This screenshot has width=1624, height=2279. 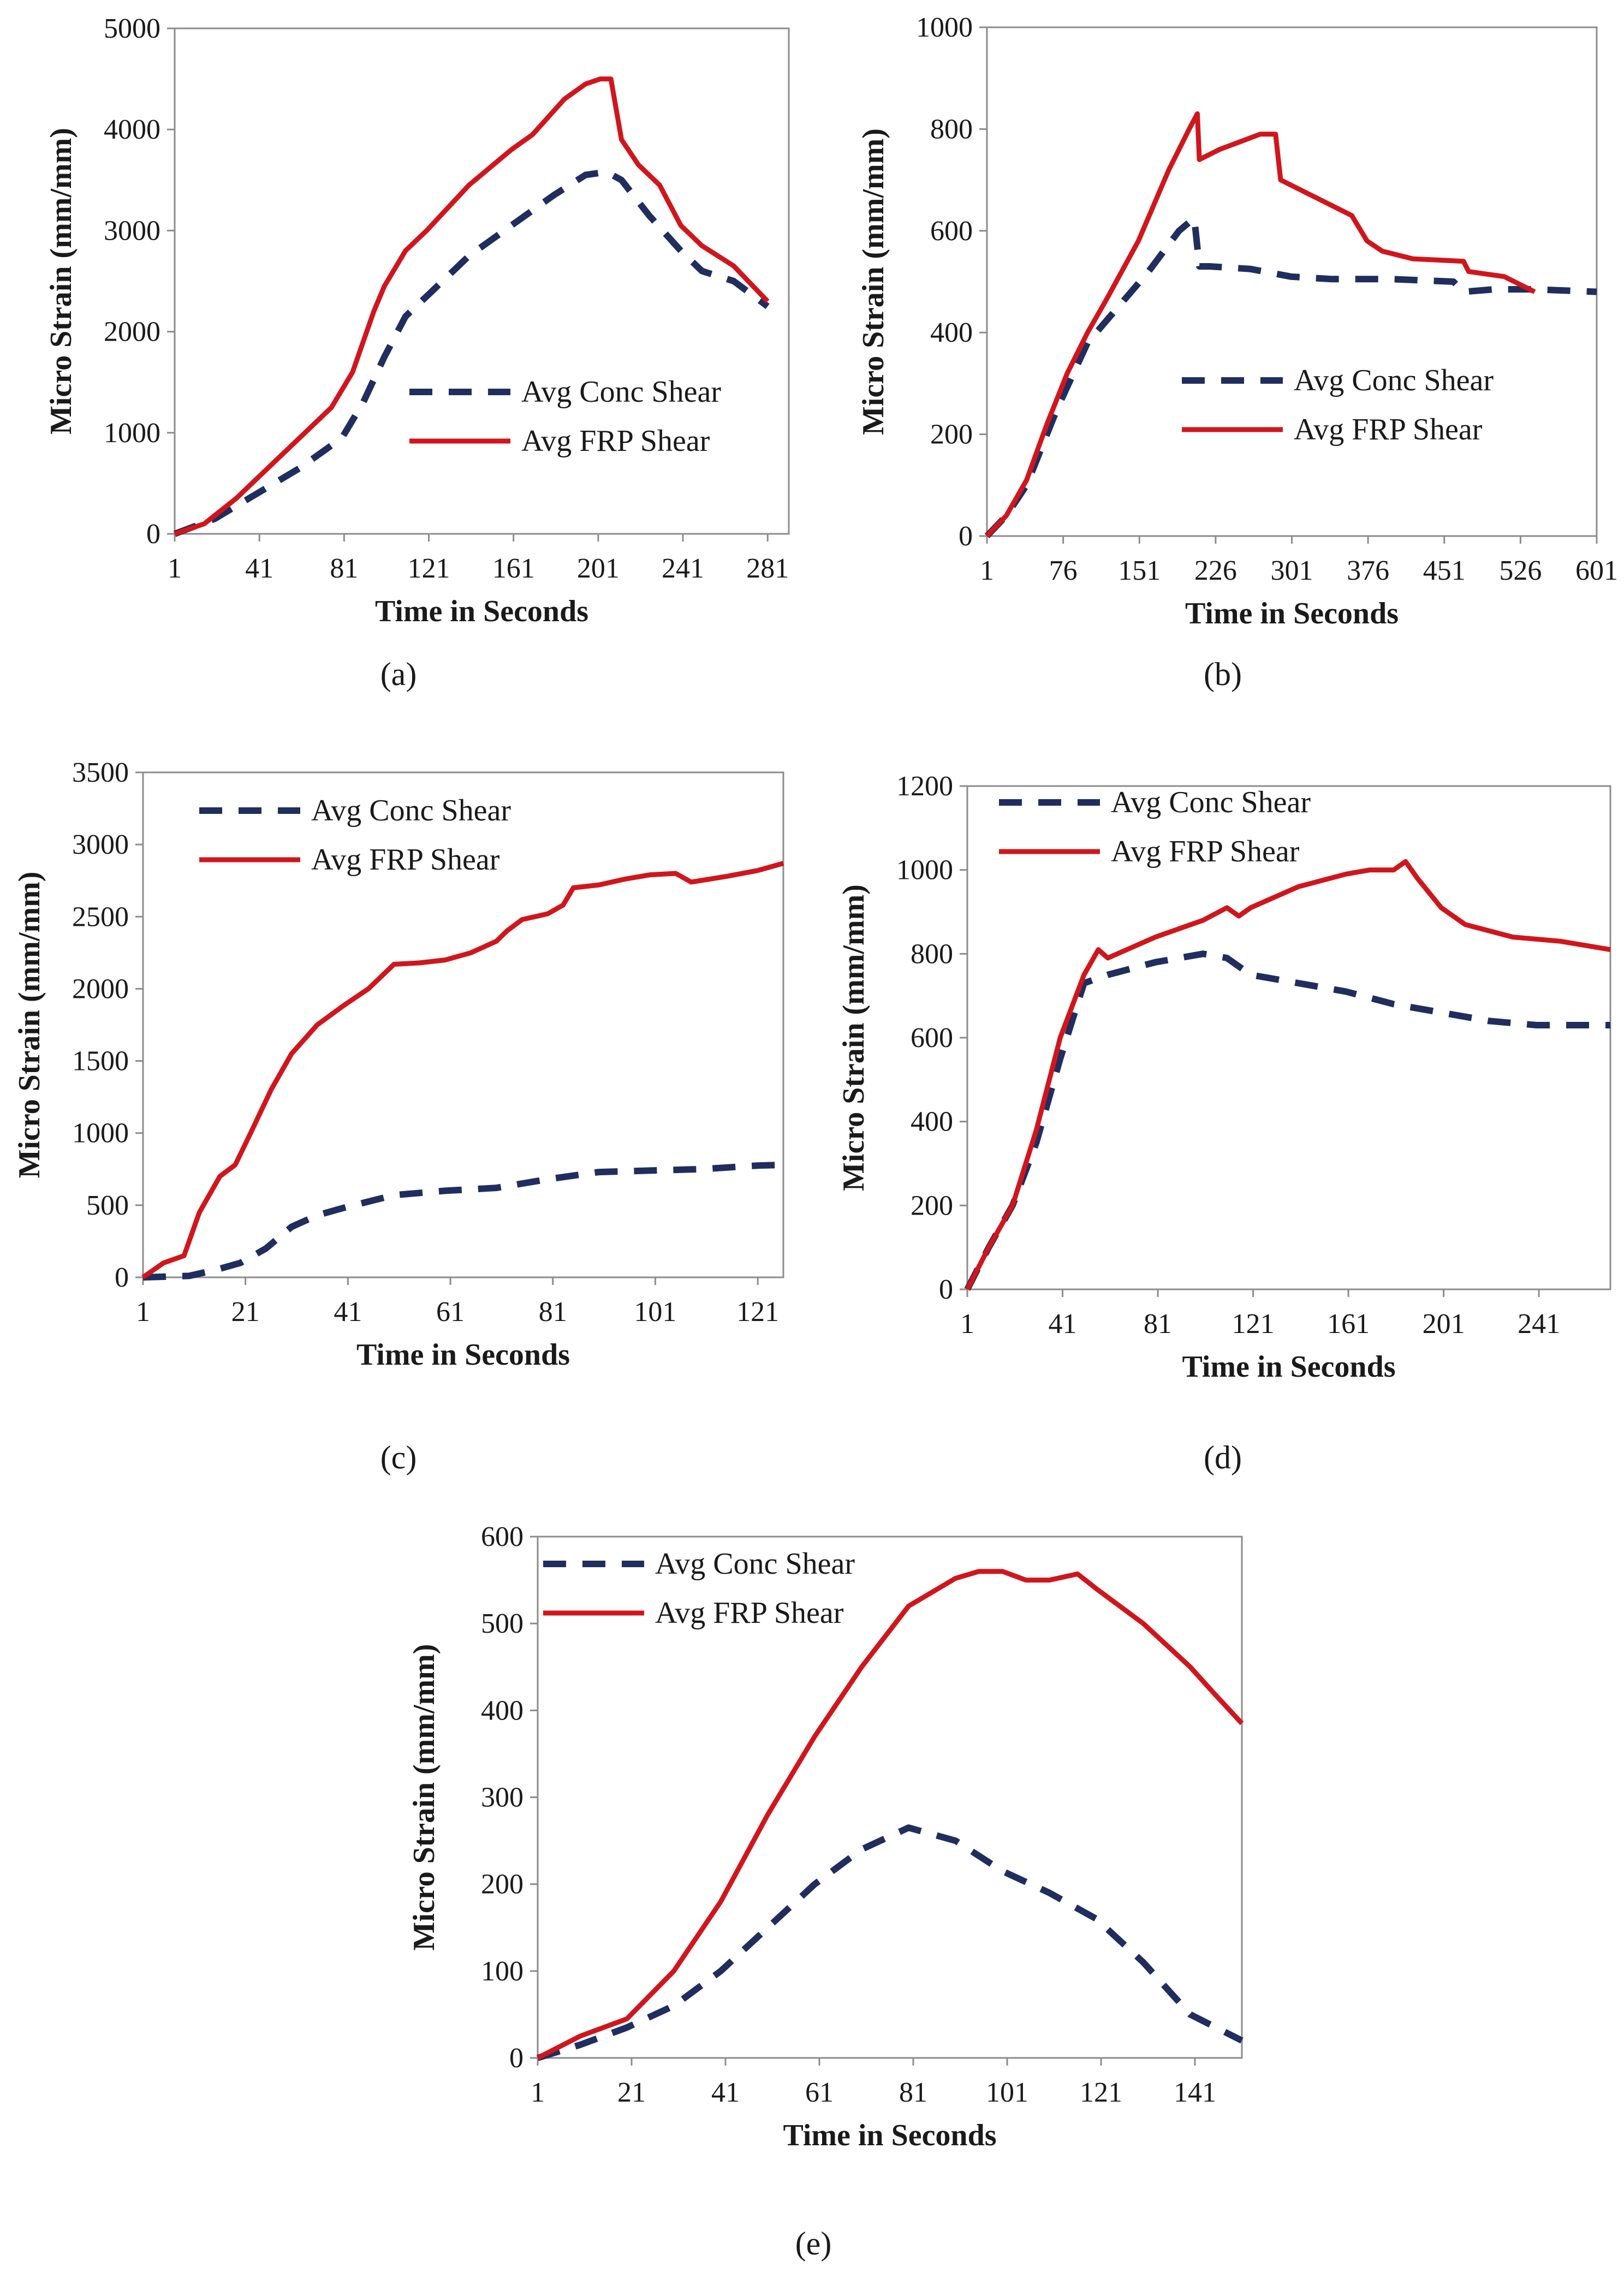 What do you see at coordinates (132, 129) in the screenshot?
I see `y-tick-label: 4000` at bounding box center [132, 129].